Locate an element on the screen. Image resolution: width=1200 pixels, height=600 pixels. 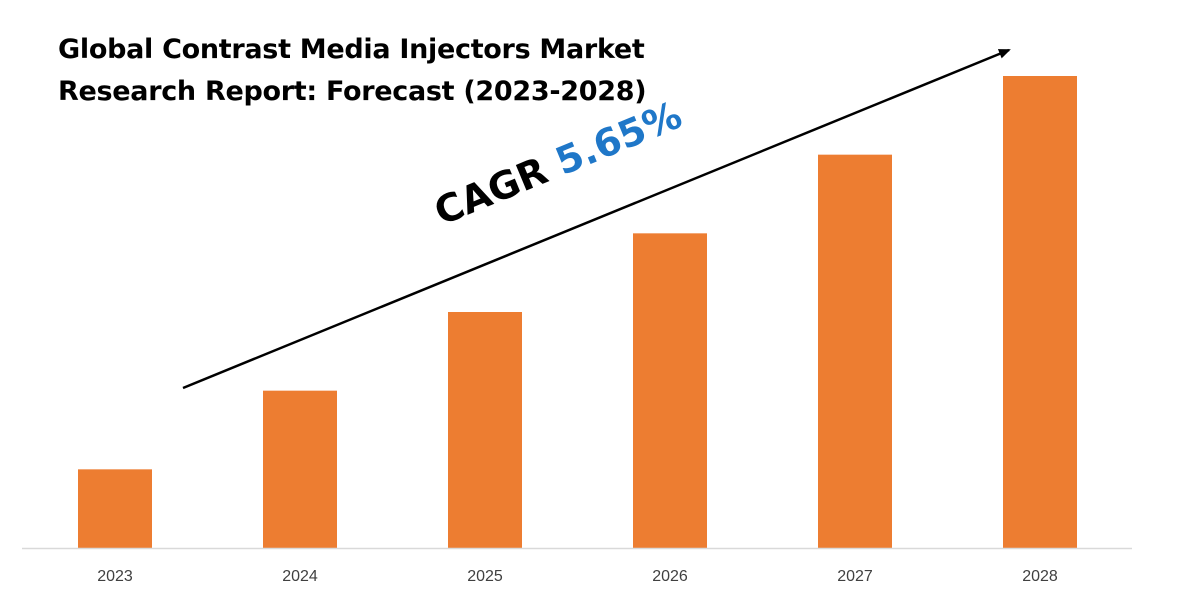
chart-title-line-1: Global Contrast Media Injectors Market is located at coordinates (351, 49).